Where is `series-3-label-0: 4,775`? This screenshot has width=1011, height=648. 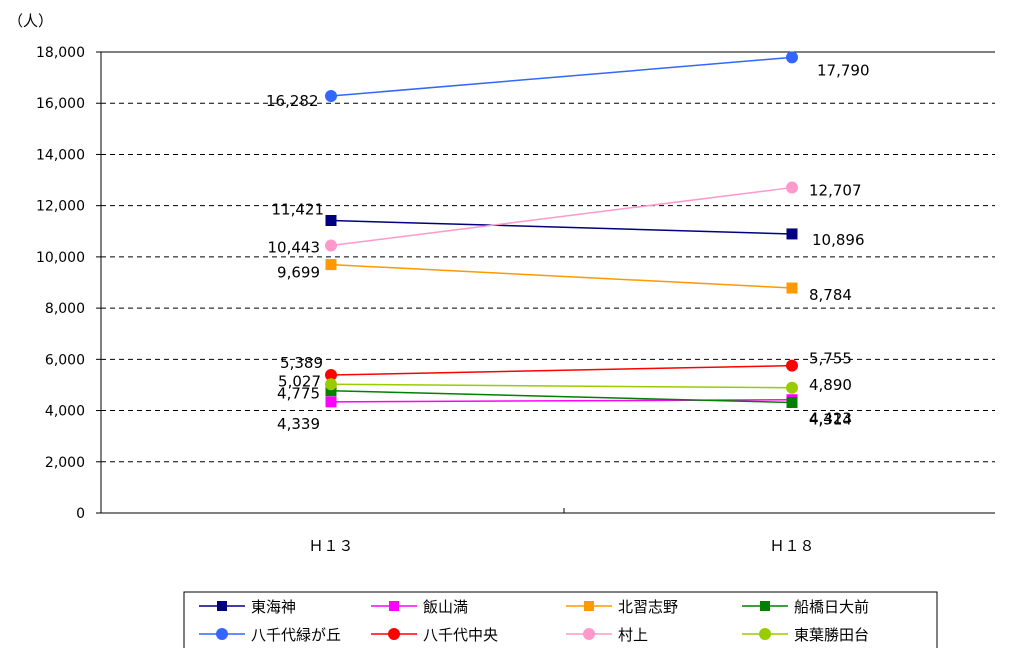 series-3-label-0: 4,775 is located at coordinates (298, 394).